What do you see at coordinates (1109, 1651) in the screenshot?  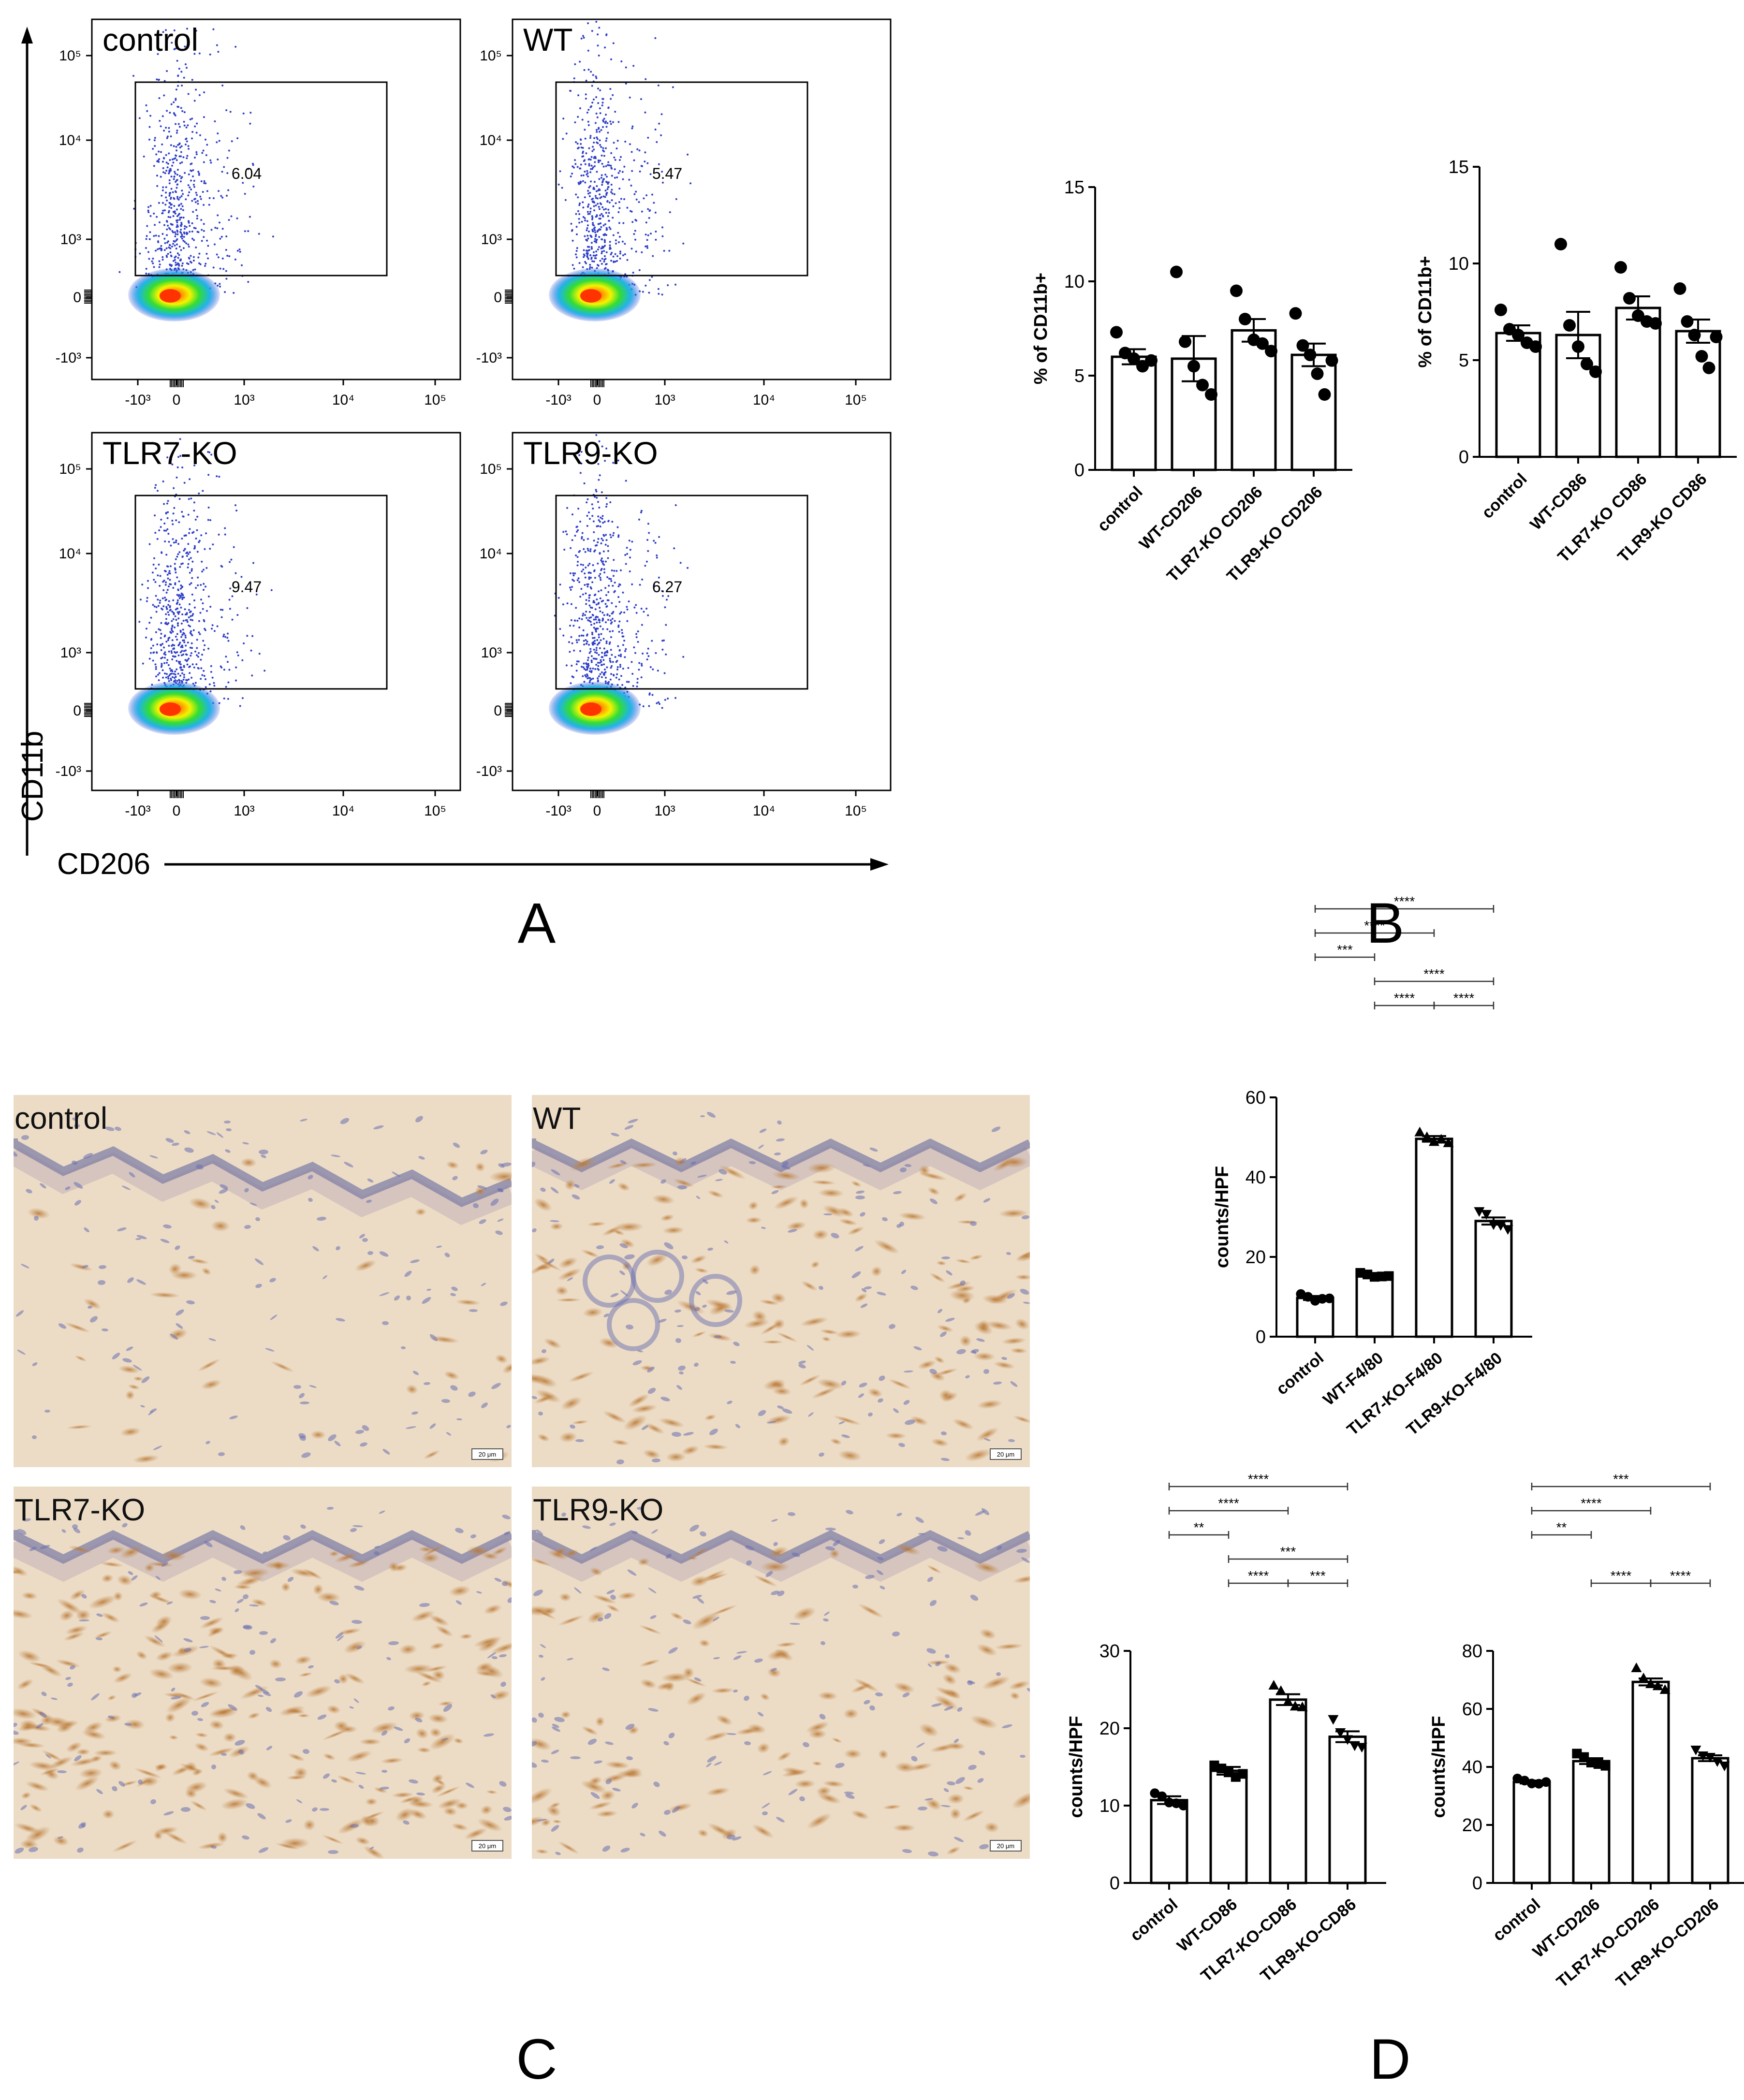 I see `y-tick-label: 30` at bounding box center [1109, 1651].